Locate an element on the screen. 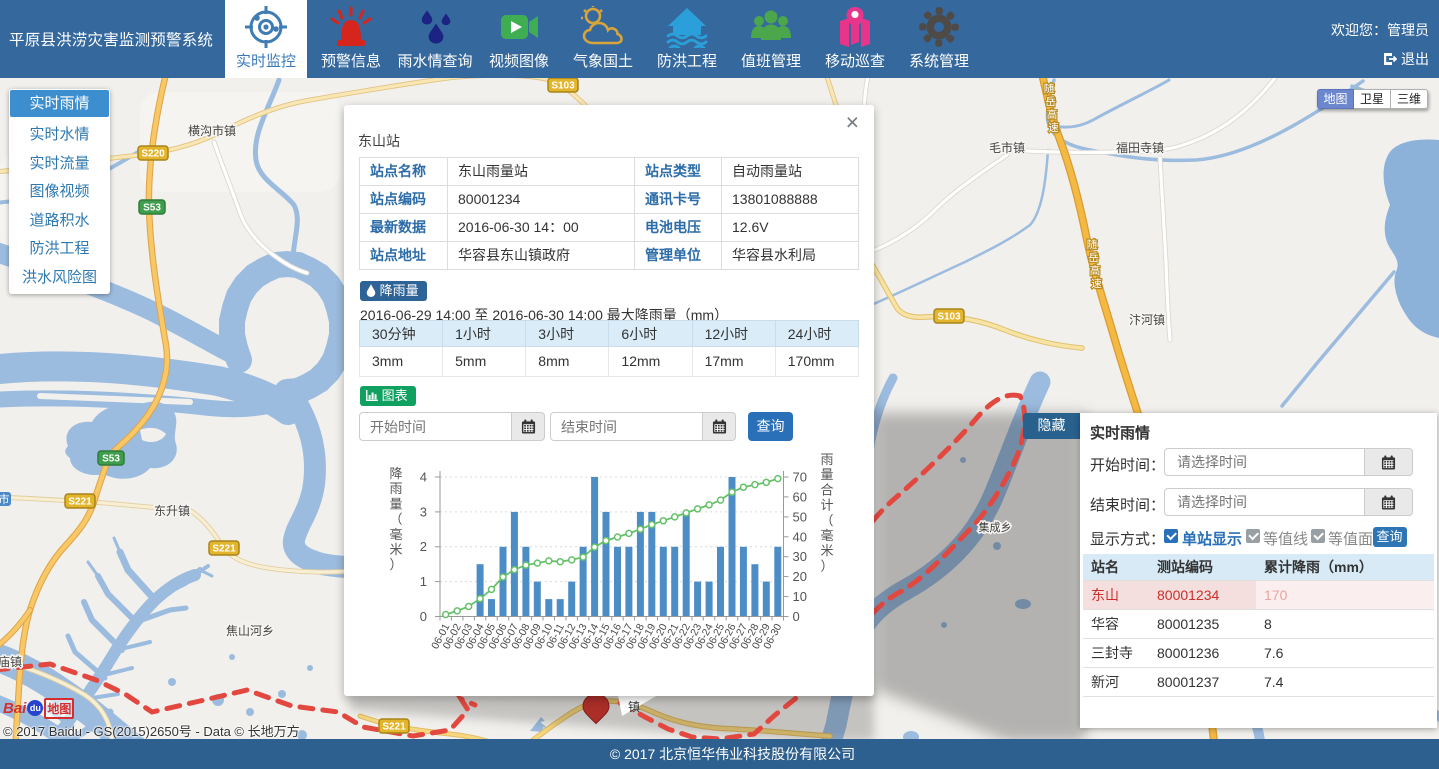 The height and width of the screenshot is (769, 1439). svg-text: S220 is located at coordinates (153, 154).